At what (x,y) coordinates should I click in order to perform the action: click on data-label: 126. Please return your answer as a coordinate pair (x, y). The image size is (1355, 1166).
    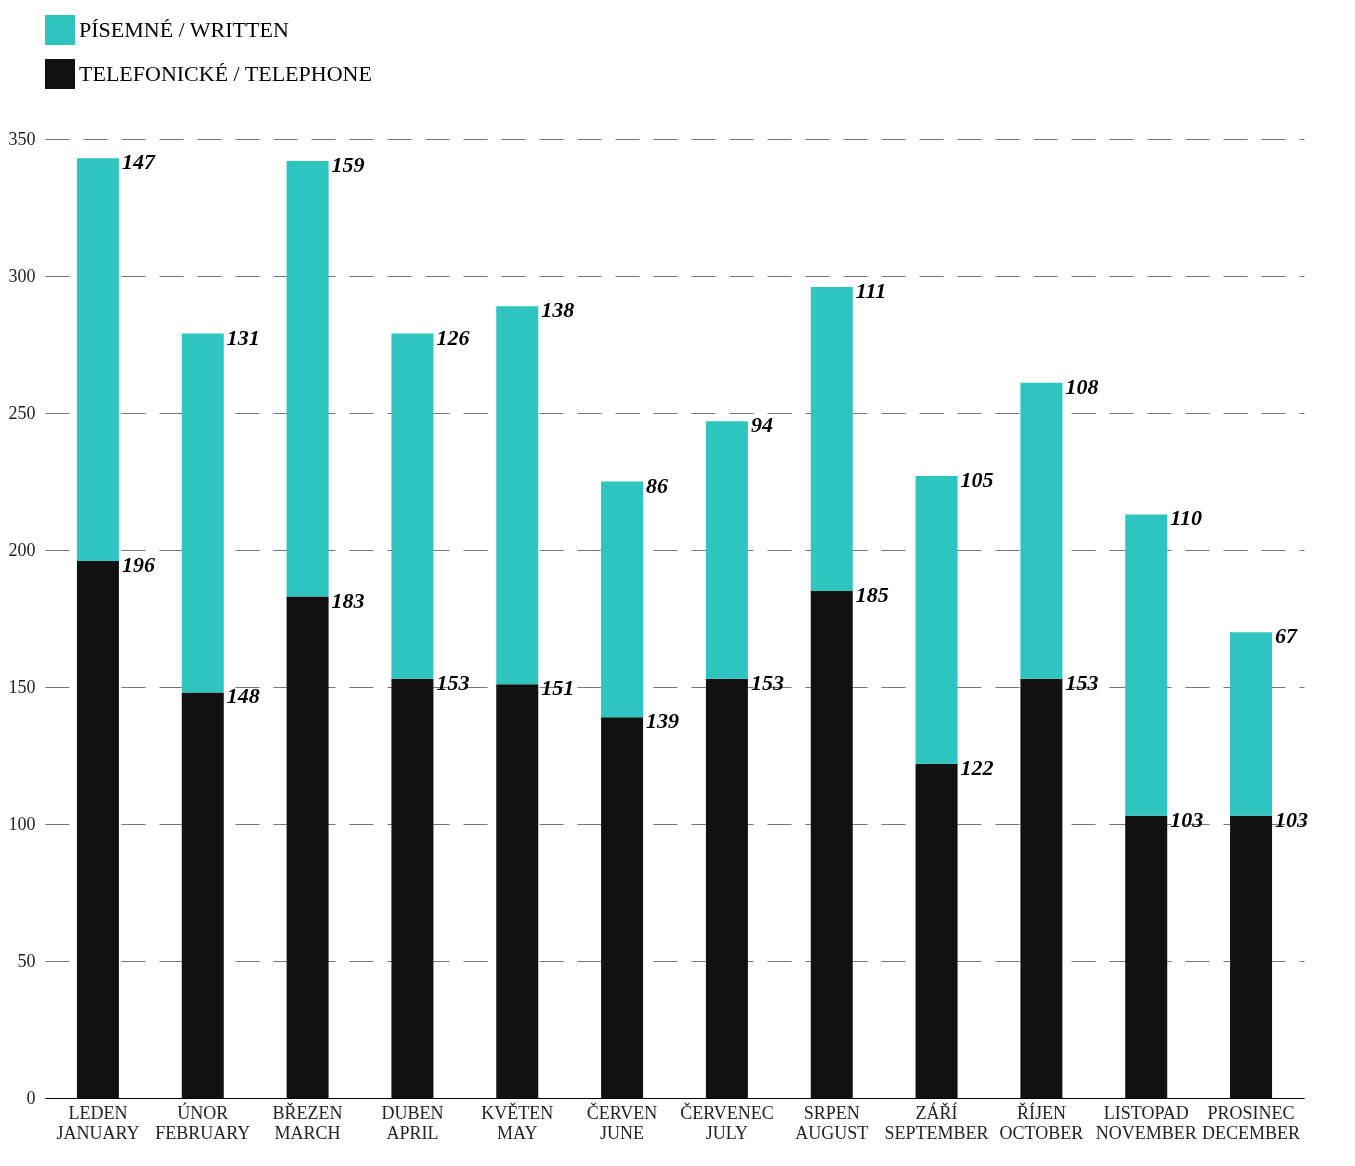
    Looking at the image, I should click on (453, 337).